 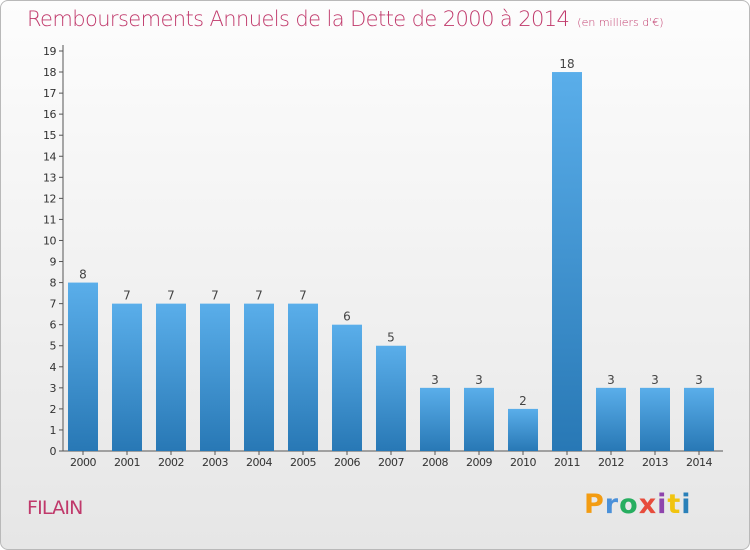 What do you see at coordinates (303, 462) in the screenshot?
I see `x-tick-label-2005: 2005` at bounding box center [303, 462].